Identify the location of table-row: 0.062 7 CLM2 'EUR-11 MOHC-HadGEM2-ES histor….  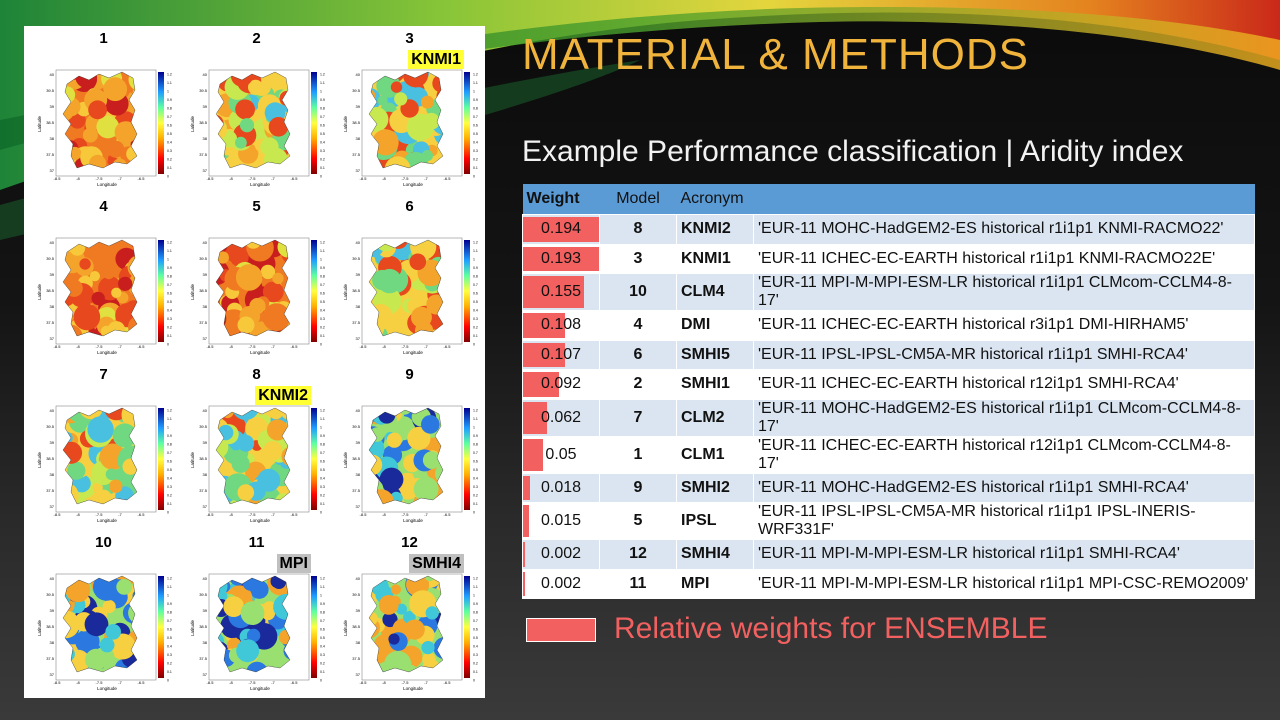
(888, 417).